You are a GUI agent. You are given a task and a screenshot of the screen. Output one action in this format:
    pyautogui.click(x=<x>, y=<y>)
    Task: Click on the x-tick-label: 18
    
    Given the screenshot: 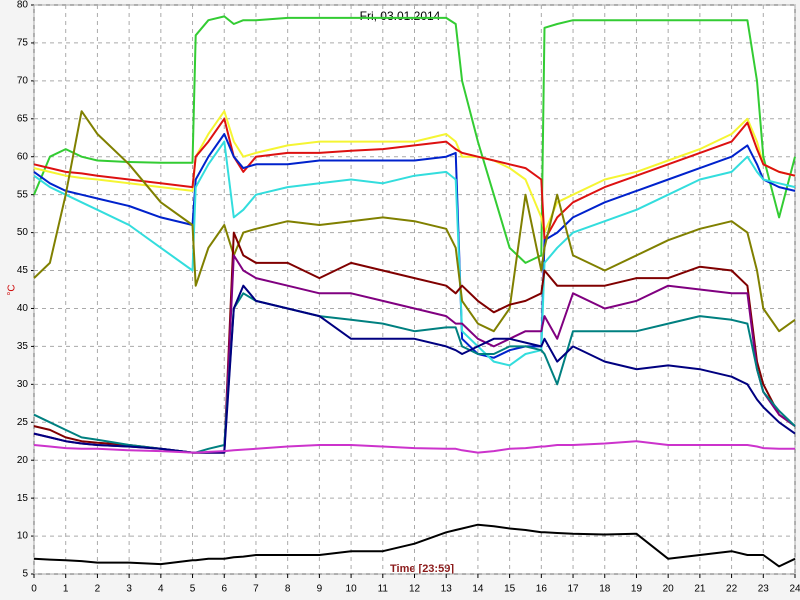 What is the action you would take?
    pyautogui.click(x=605, y=589)
    